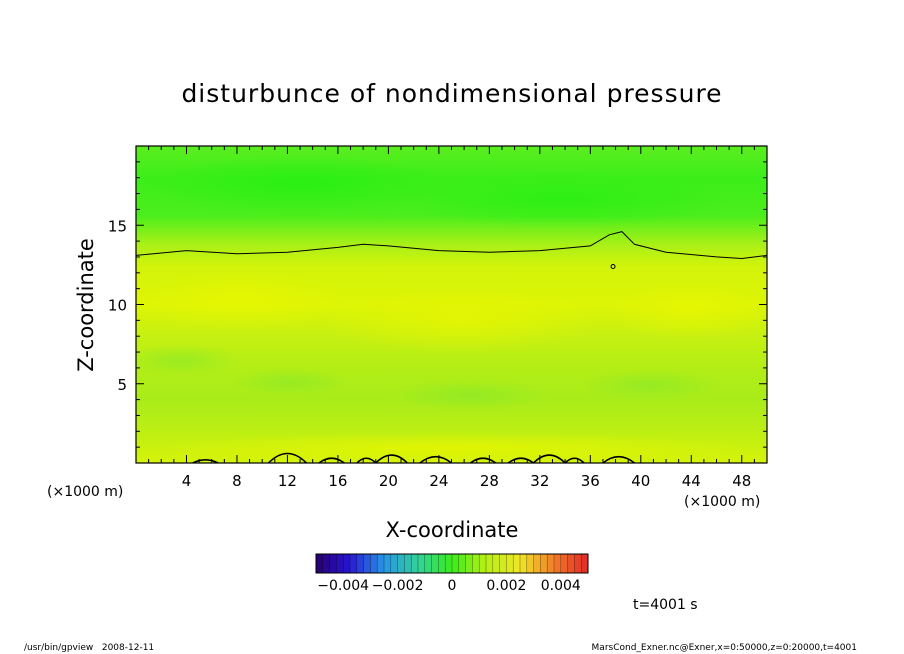  Describe the element at coordinates (665, 605) in the screenshot. I see `time-label: t=4001 s` at that location.